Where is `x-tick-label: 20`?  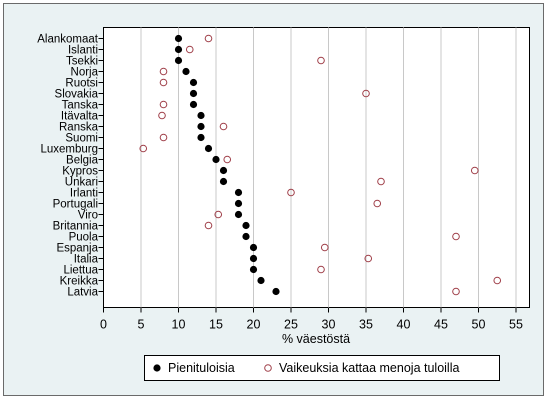 x-tick-label: 20 is located at coordinates (254, 325).